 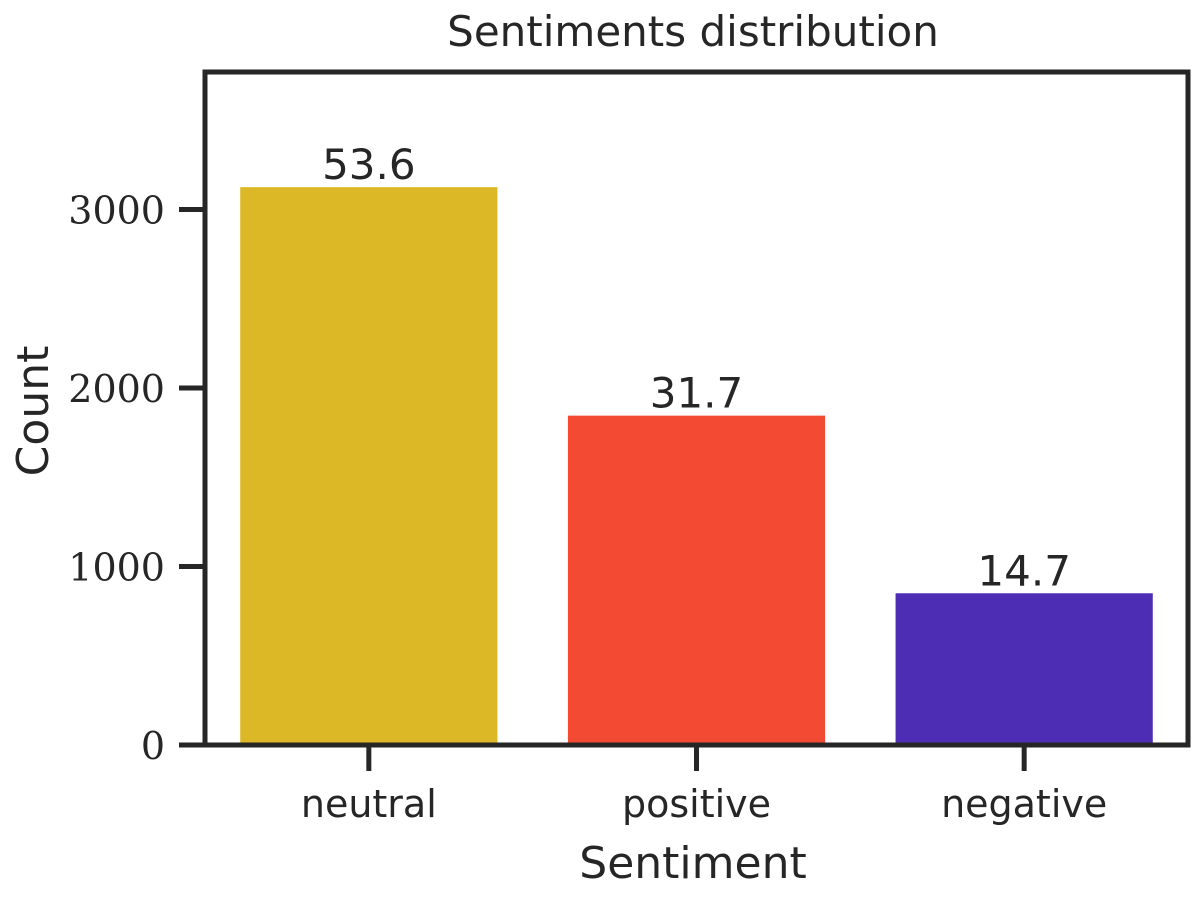 What do you see at coordinates (369, 804) in the screenshot?
I see `x-tick-label-neutral: neutral` at bounding box center [369, 804].